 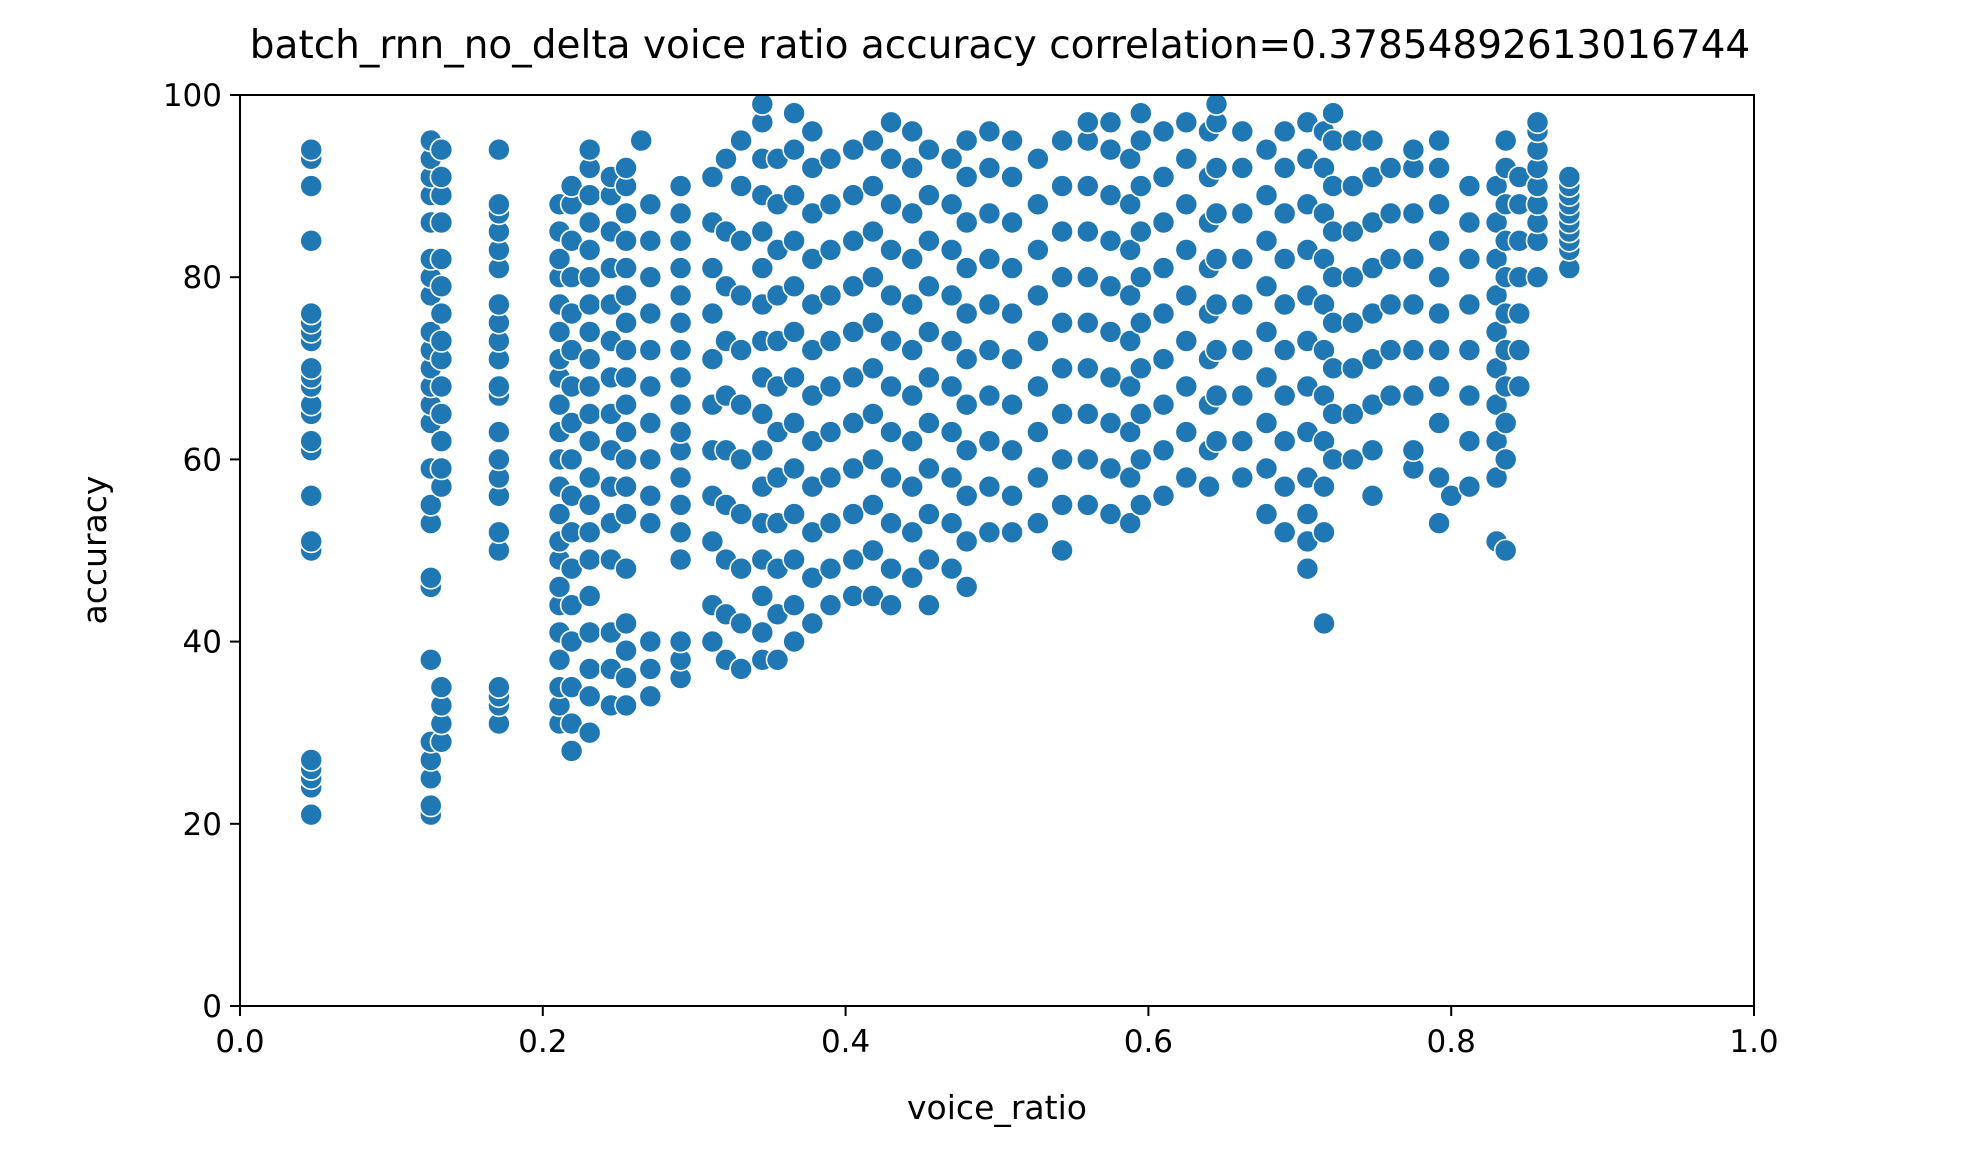 What do you see at coordinates (202, 460) in the screenshot?
I see `y-tick-label: 60` at bounding box center [202, 460].